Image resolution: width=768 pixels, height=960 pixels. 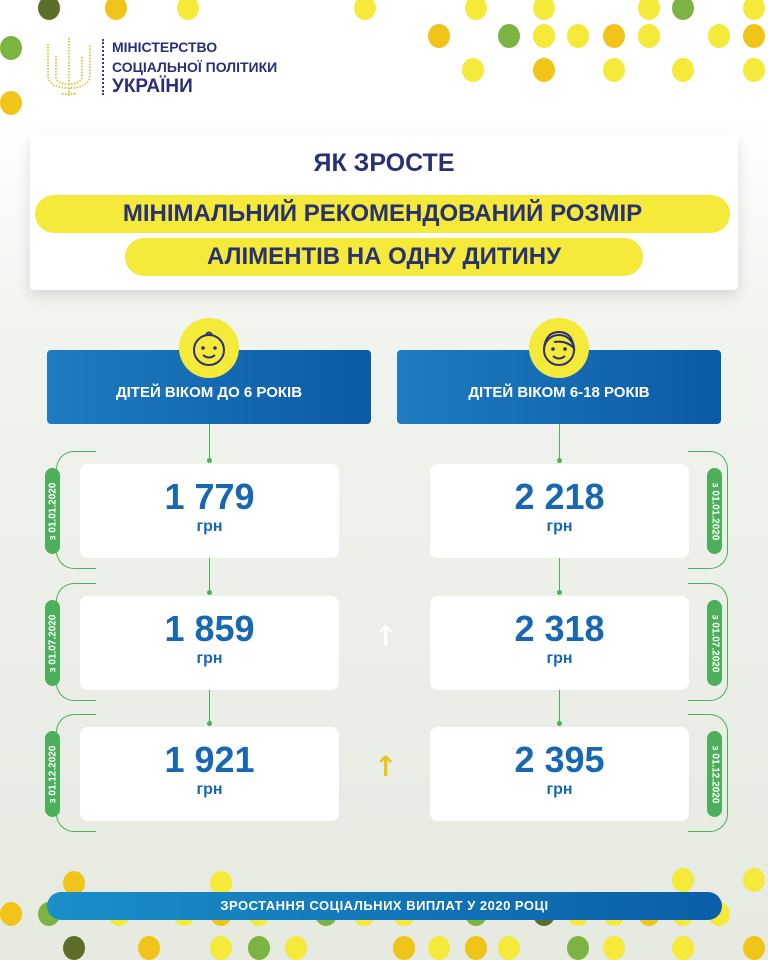 I want to click on amount-value: 1 779, so click(x=209, y=496).